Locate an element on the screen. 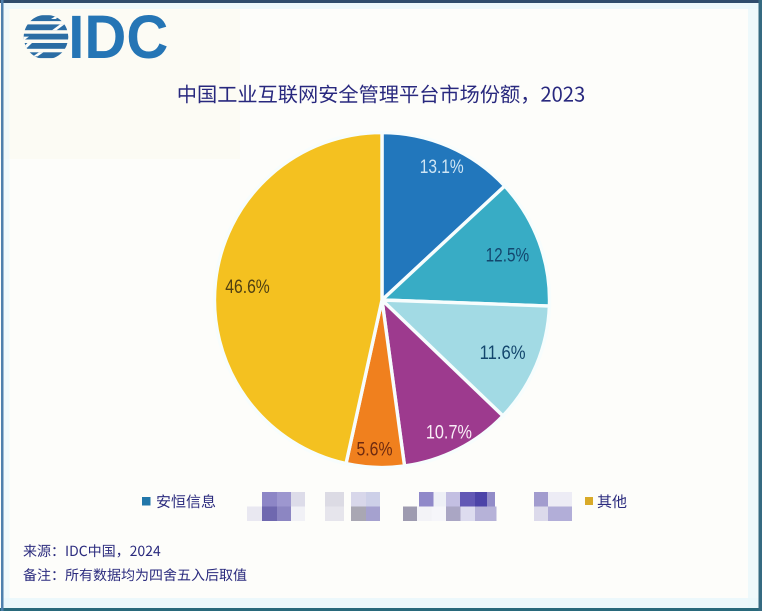 The height and width of the screenshot is (611, 762). svg-text: 5.6% is located at coordinates (375, 449).